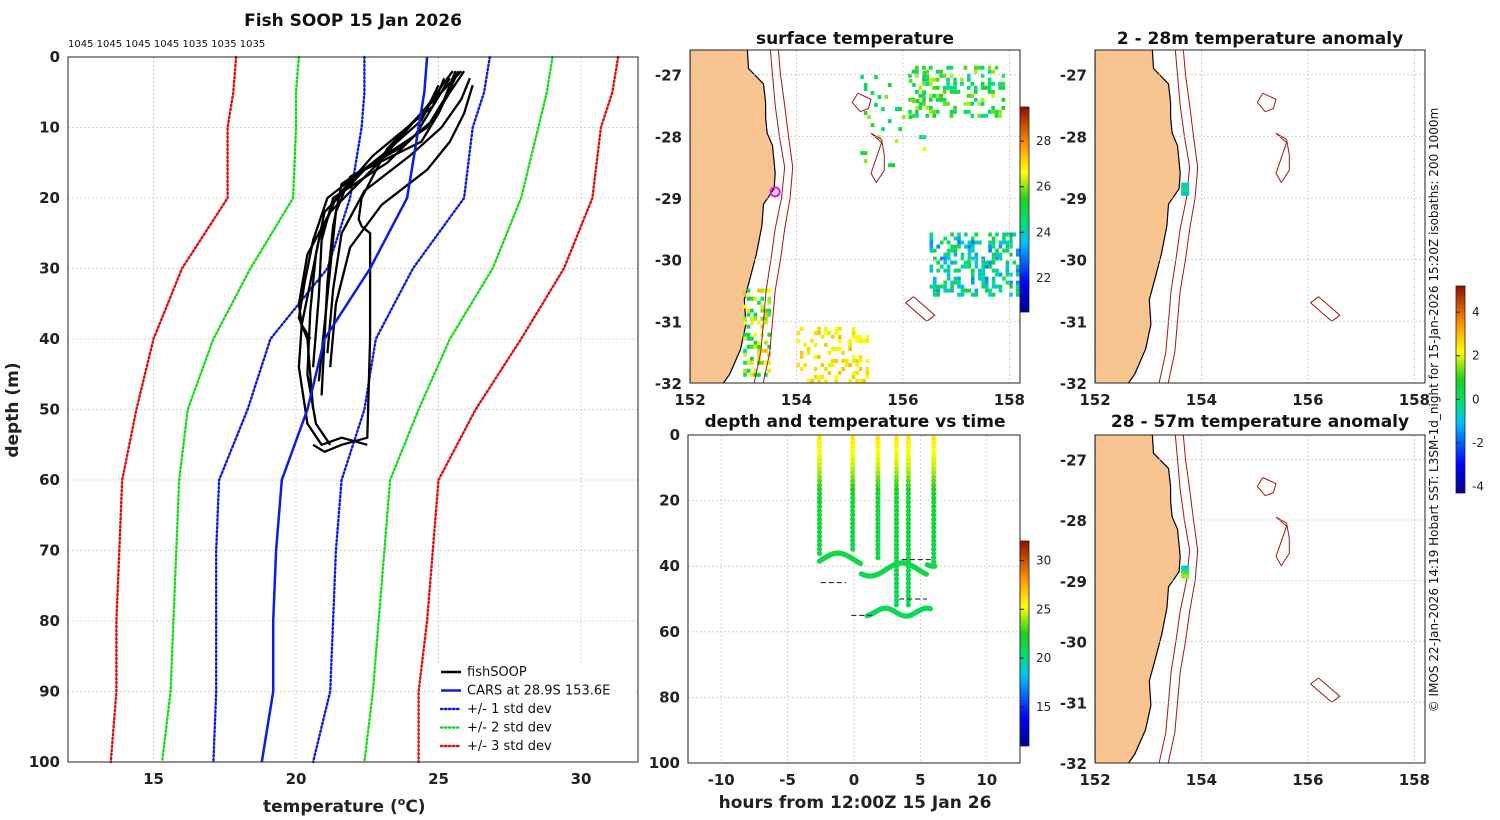 This screenshot has width=1500, height=820. Describe the element at coordinates (1073, 612) in the screenshot. I see `anomaly-deep-y-ticks: -27 -28 -29 -30 -31 -32` at that location.